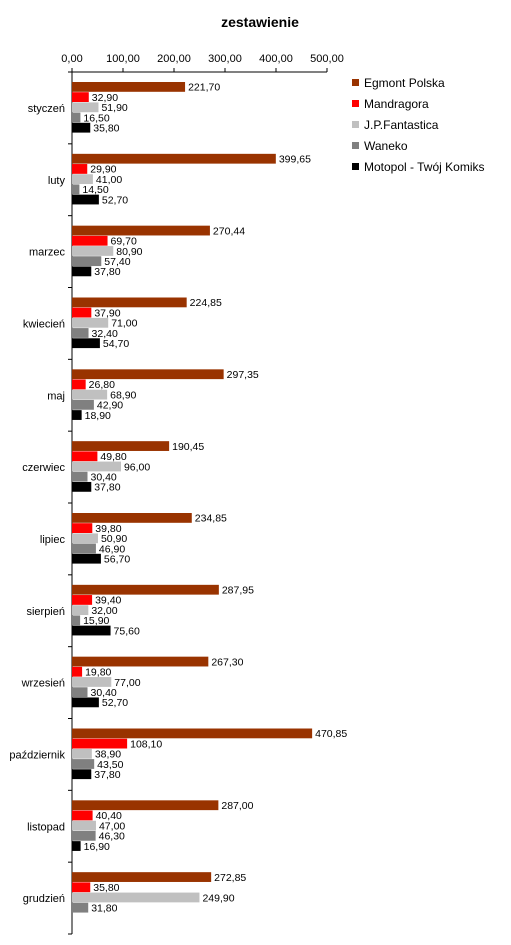 The height and width of the screenshot is (945, 511). I want to click on data-label: 47,00, so click(112, 826).